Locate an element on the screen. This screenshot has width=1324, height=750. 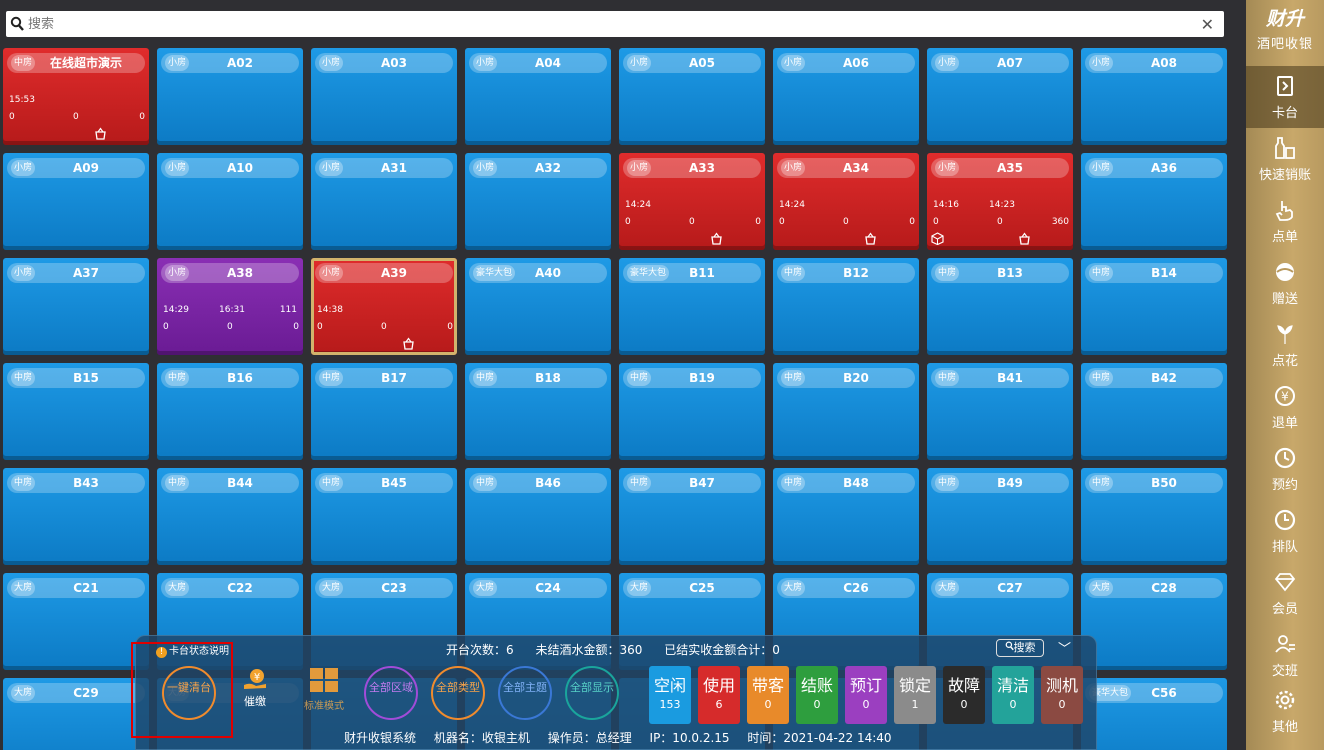
collapse-panel-icon: ﹀ is located at coordinates (1065, 649).